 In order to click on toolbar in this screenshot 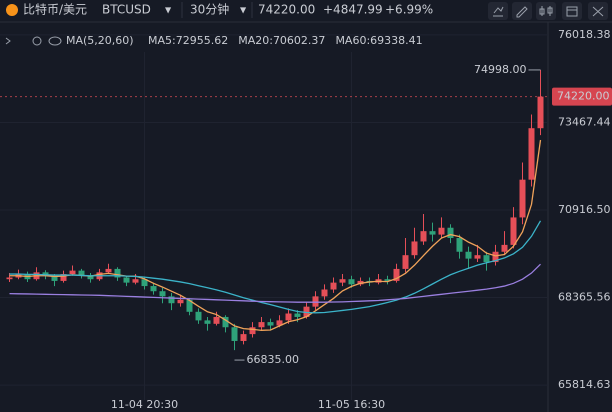, I will do `click(548, 11)`.